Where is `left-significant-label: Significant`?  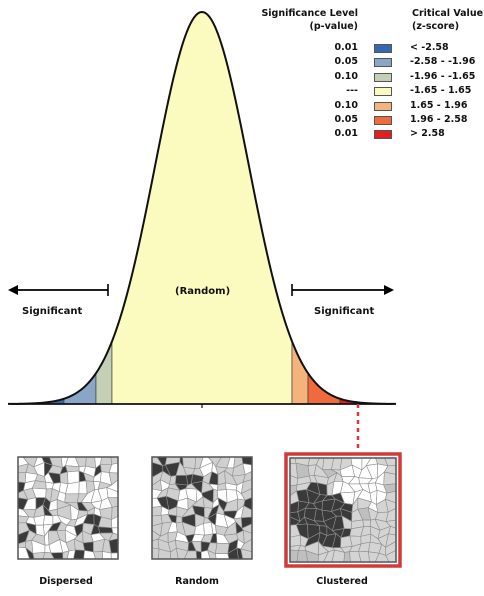
left-significant-label: Significant is located at coordinates (52, 311).